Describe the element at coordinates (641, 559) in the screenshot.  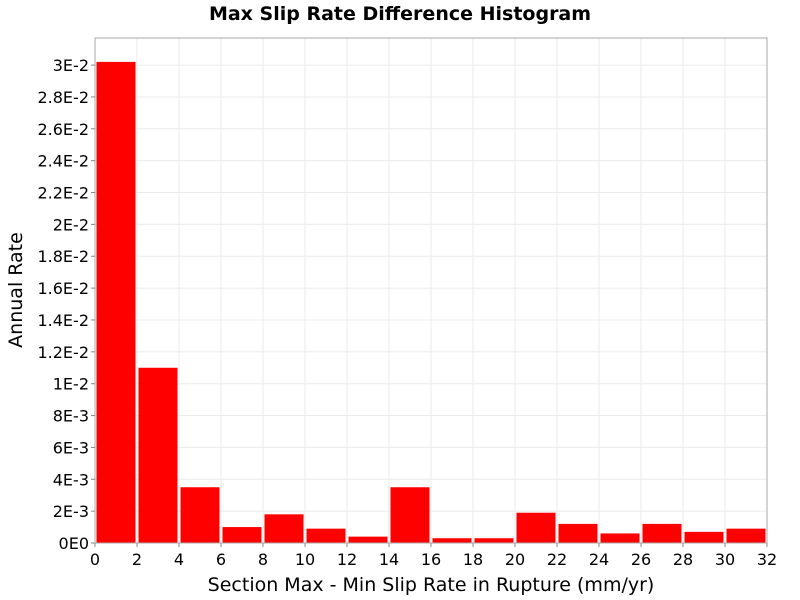
I see `x-tick-label: 26` at that location.